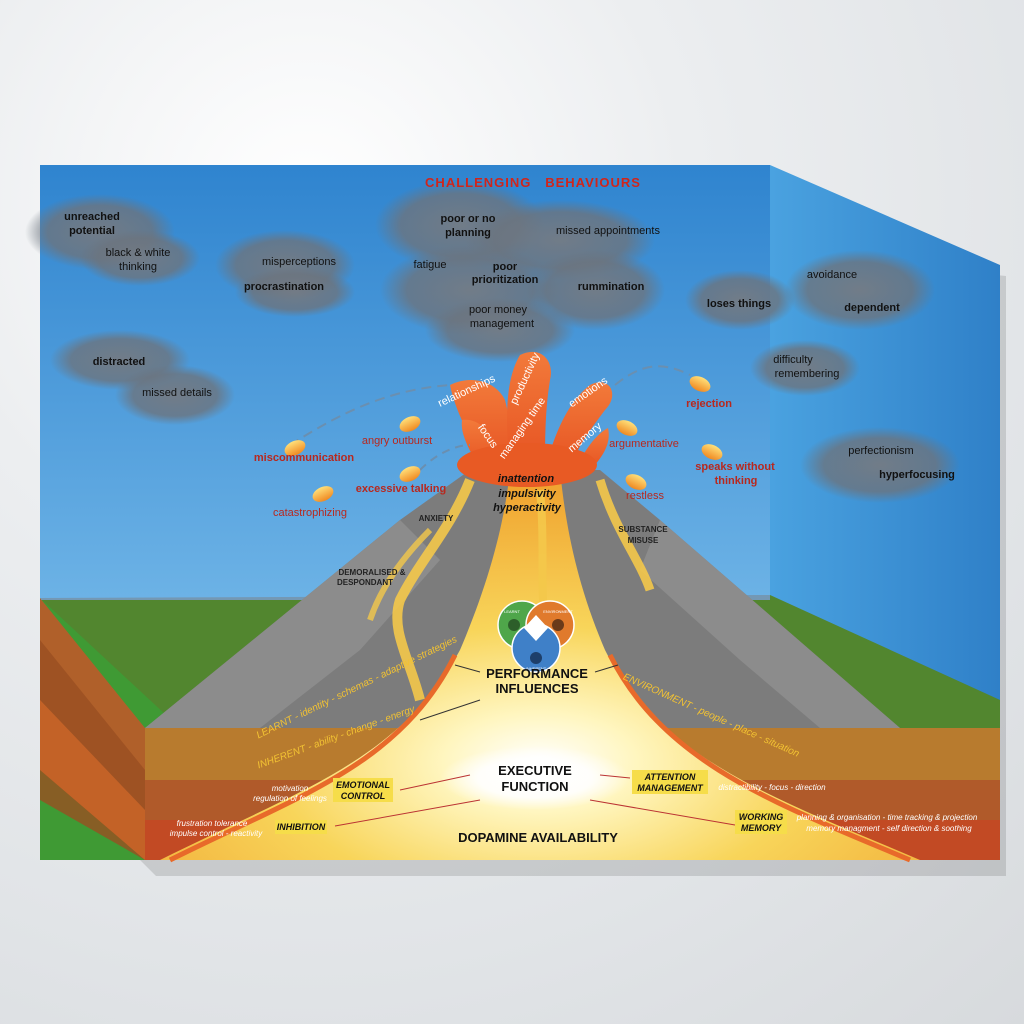 Image resolution: width=1024 pixels, height=1024 pixels. I want to click on venn-environment: ENVIRONMENT, so click(558, 611).